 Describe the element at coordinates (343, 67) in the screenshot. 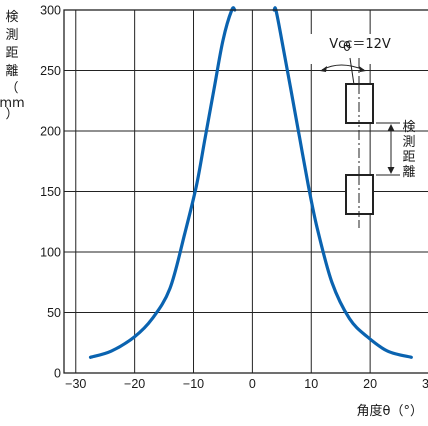

I see `angle-arc` at that location.